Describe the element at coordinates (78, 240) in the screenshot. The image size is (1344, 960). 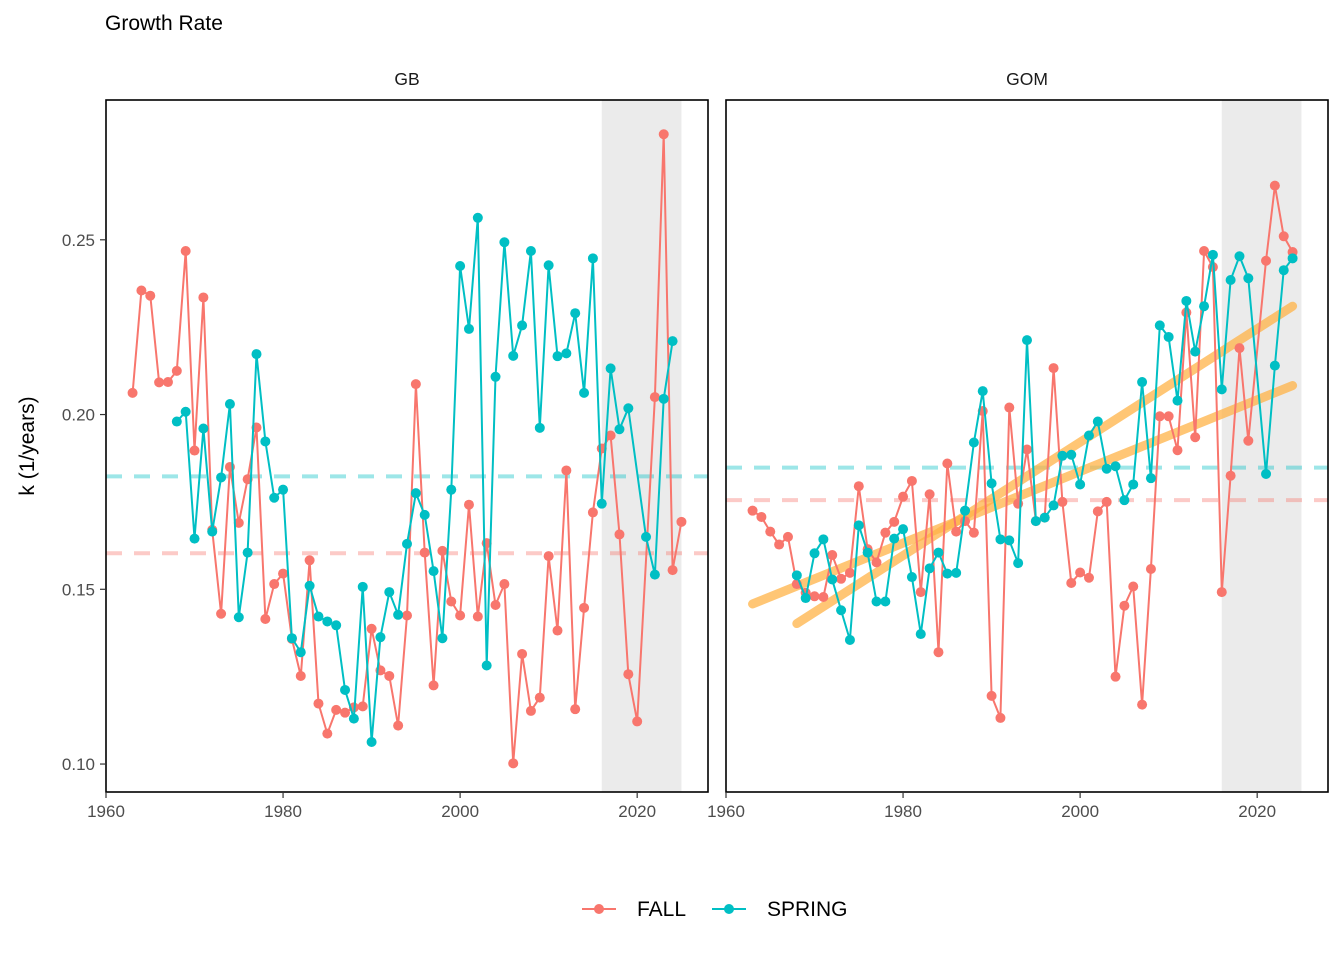
I see `y-tick-label: 0.25` at that location.